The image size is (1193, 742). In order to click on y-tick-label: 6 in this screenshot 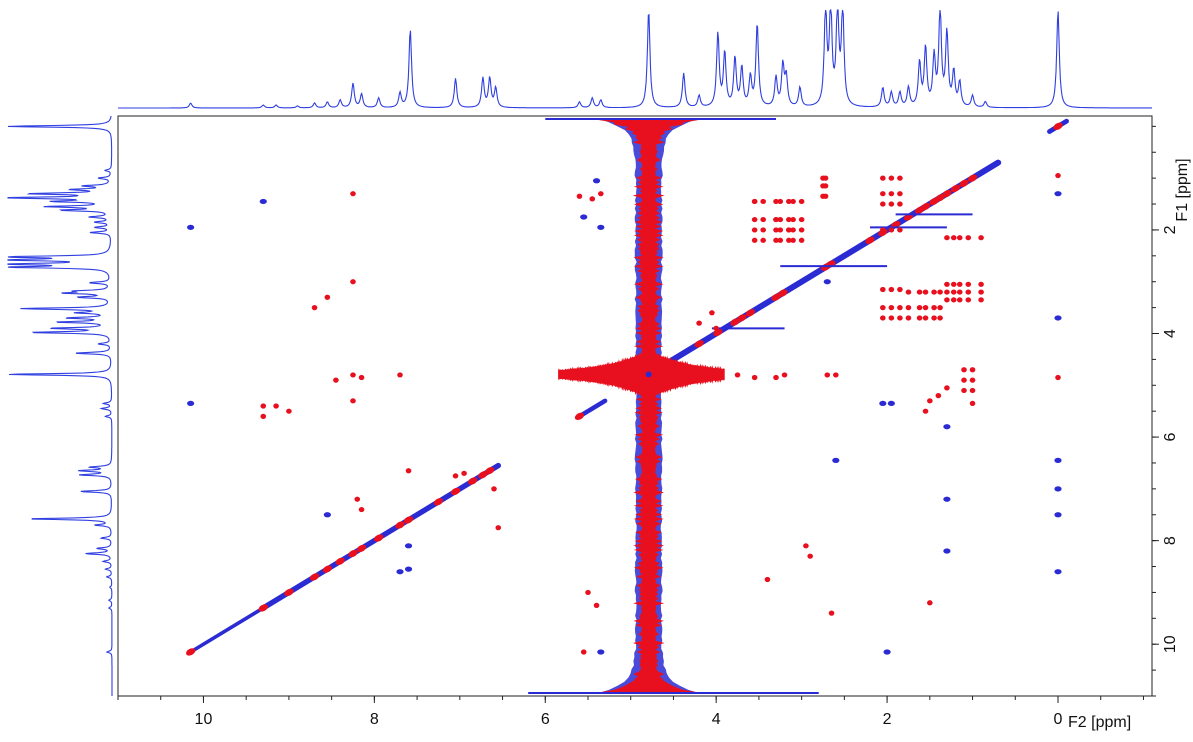, I will do `click(1170, 437)`.